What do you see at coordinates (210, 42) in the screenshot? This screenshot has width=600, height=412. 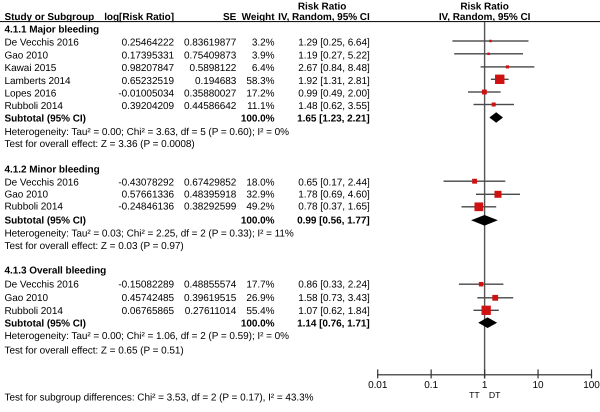 I see `svg-text: 0.83619877` at bounding box center [210, 42].